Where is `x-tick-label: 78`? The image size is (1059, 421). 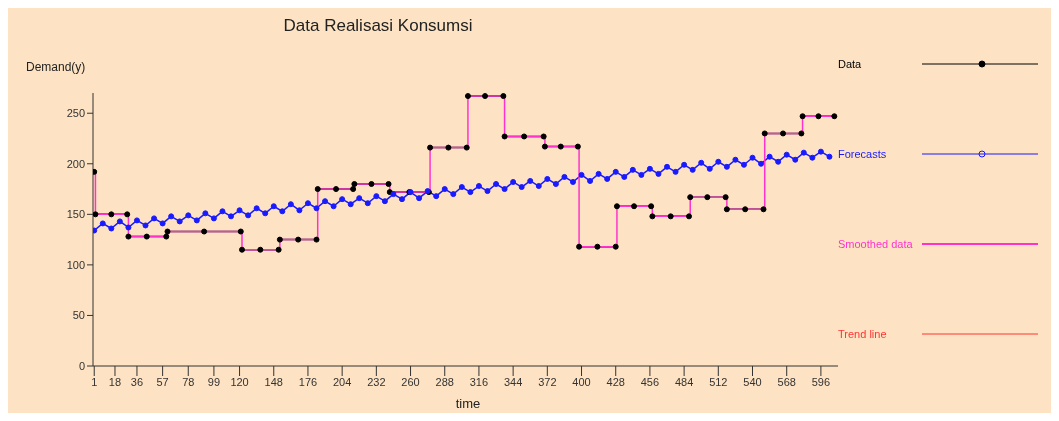
x-tick-label: 78 is located at coordinates (188, 381).